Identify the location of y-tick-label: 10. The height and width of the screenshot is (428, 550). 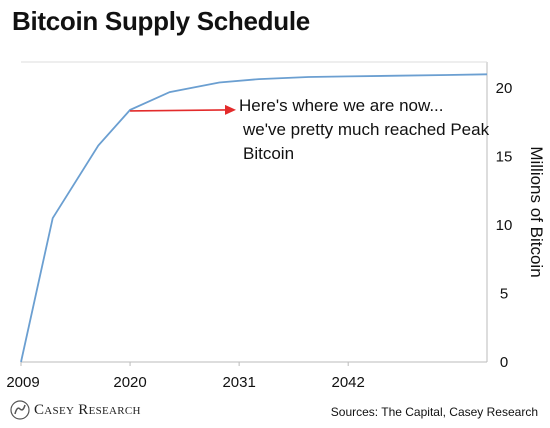
(504, 225).